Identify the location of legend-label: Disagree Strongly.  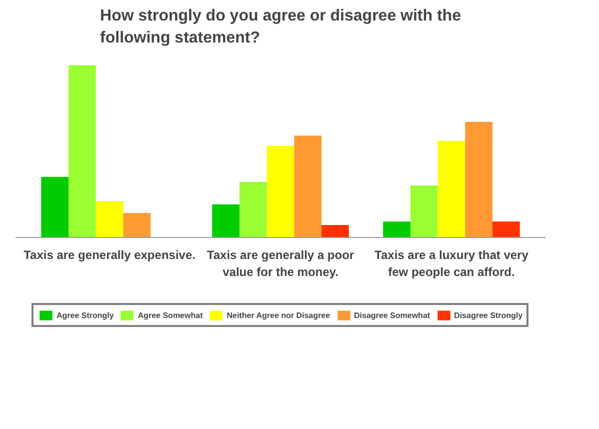
(488, 315).